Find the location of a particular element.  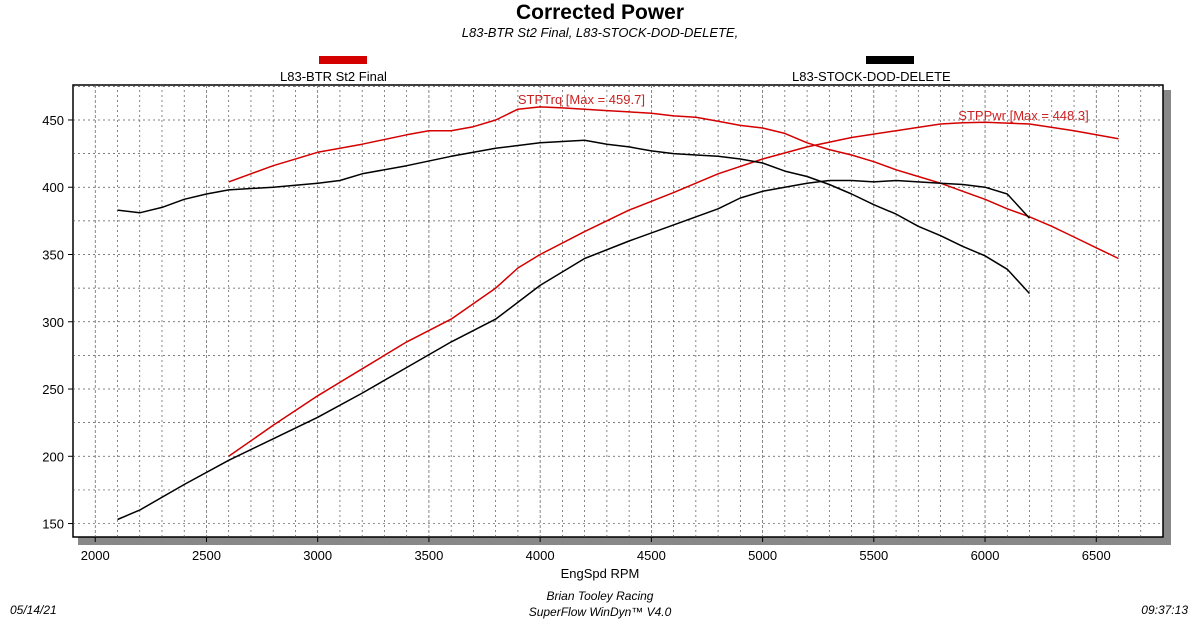

annotation-power-max: STPPwr [Max = 448.3] is located at coordinates (1023, 115).